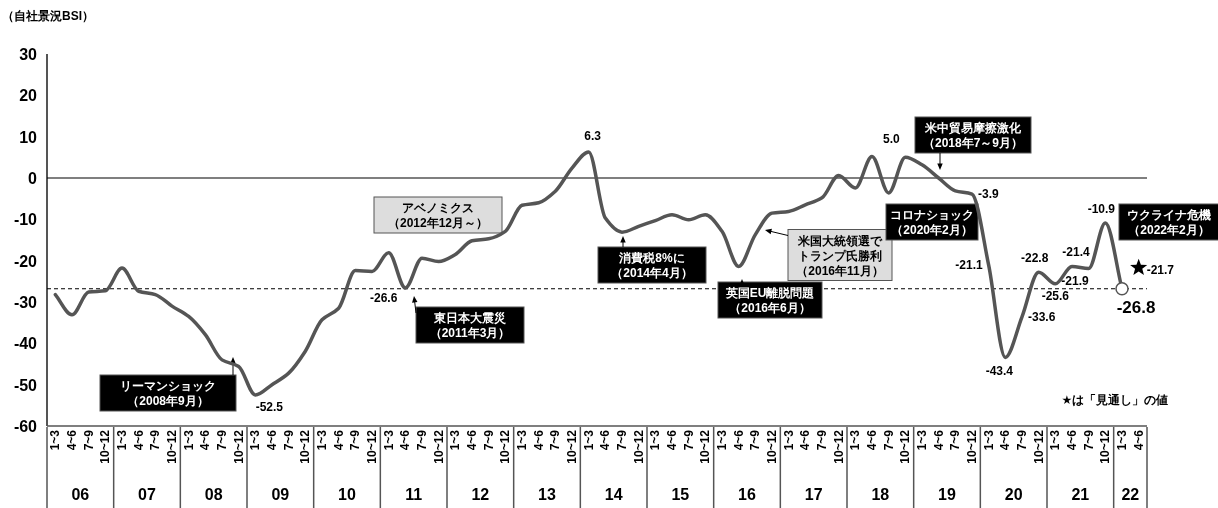  What do you see at coordinates (269, 407) in the screenshot?
I see `data-label: -52.5` at bounding box center [269, 407].